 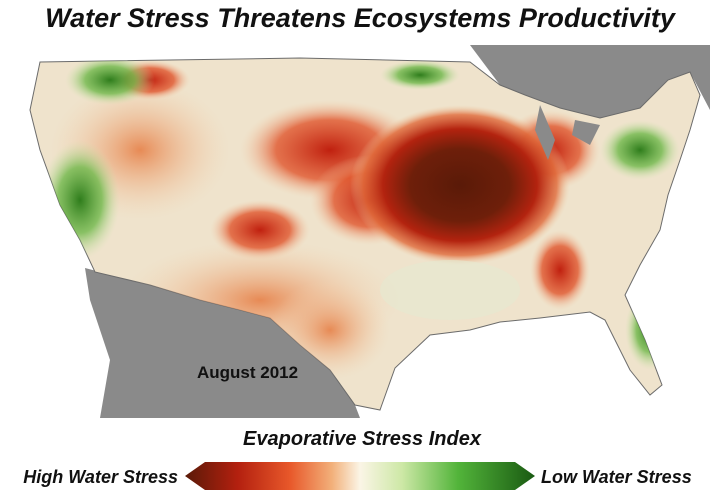 I want to click on stress-core, so click(x=460, y=185).